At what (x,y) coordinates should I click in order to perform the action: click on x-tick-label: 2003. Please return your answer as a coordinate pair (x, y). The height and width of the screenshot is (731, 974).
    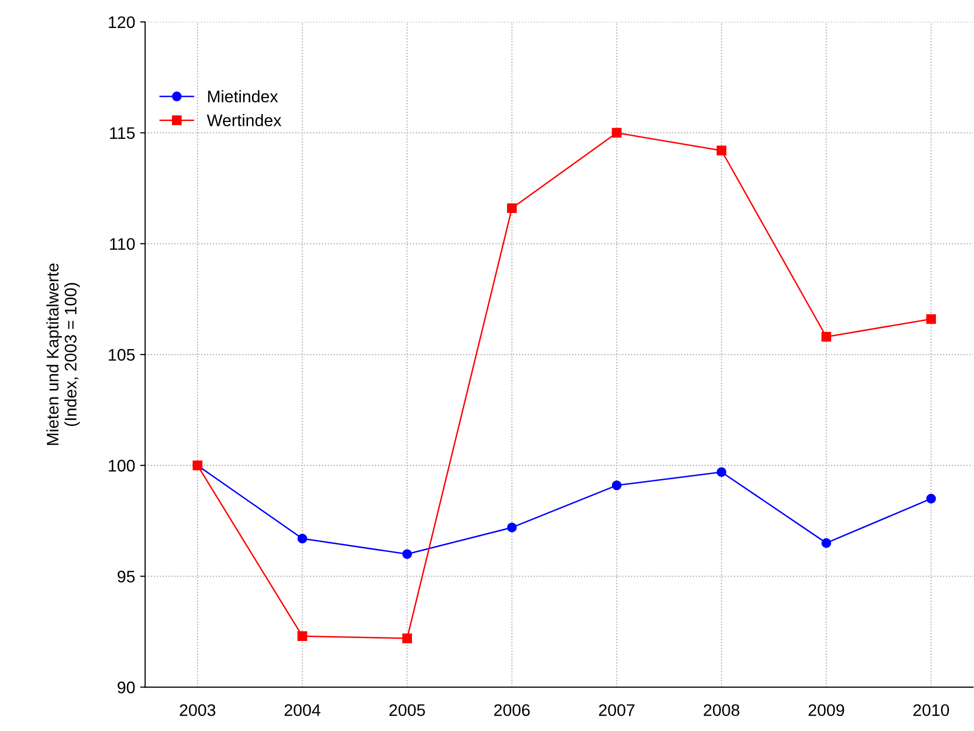
    Looking at the image, I should click on (198, 710).